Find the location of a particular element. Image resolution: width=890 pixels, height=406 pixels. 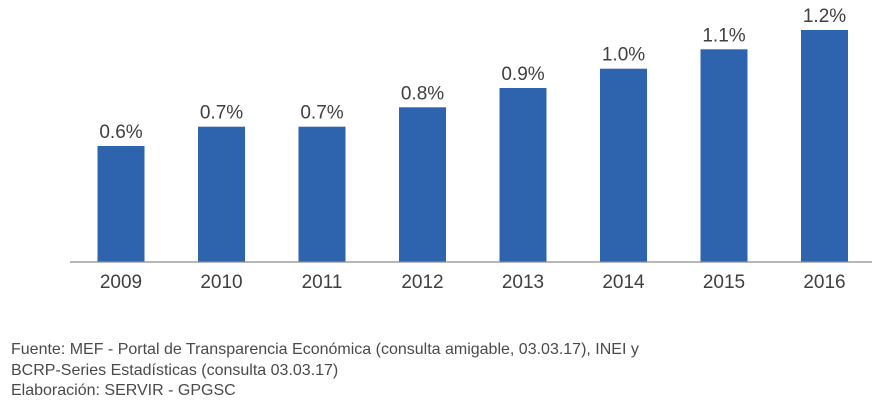

x-tick-label-2014: 2014 is located at coordinates (623, 282).